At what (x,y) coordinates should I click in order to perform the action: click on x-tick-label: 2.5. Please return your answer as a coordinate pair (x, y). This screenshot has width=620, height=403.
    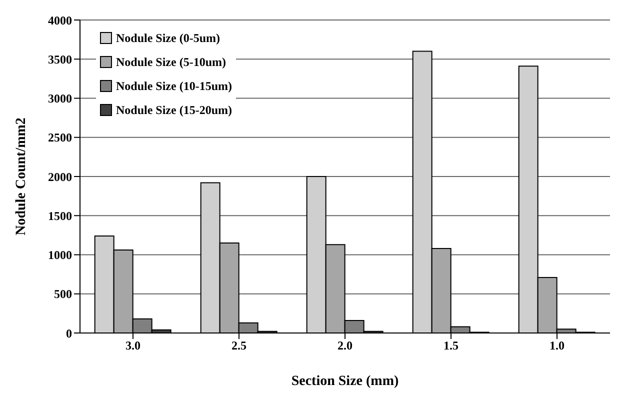
    Looking at the image, I should click on (239, 345).